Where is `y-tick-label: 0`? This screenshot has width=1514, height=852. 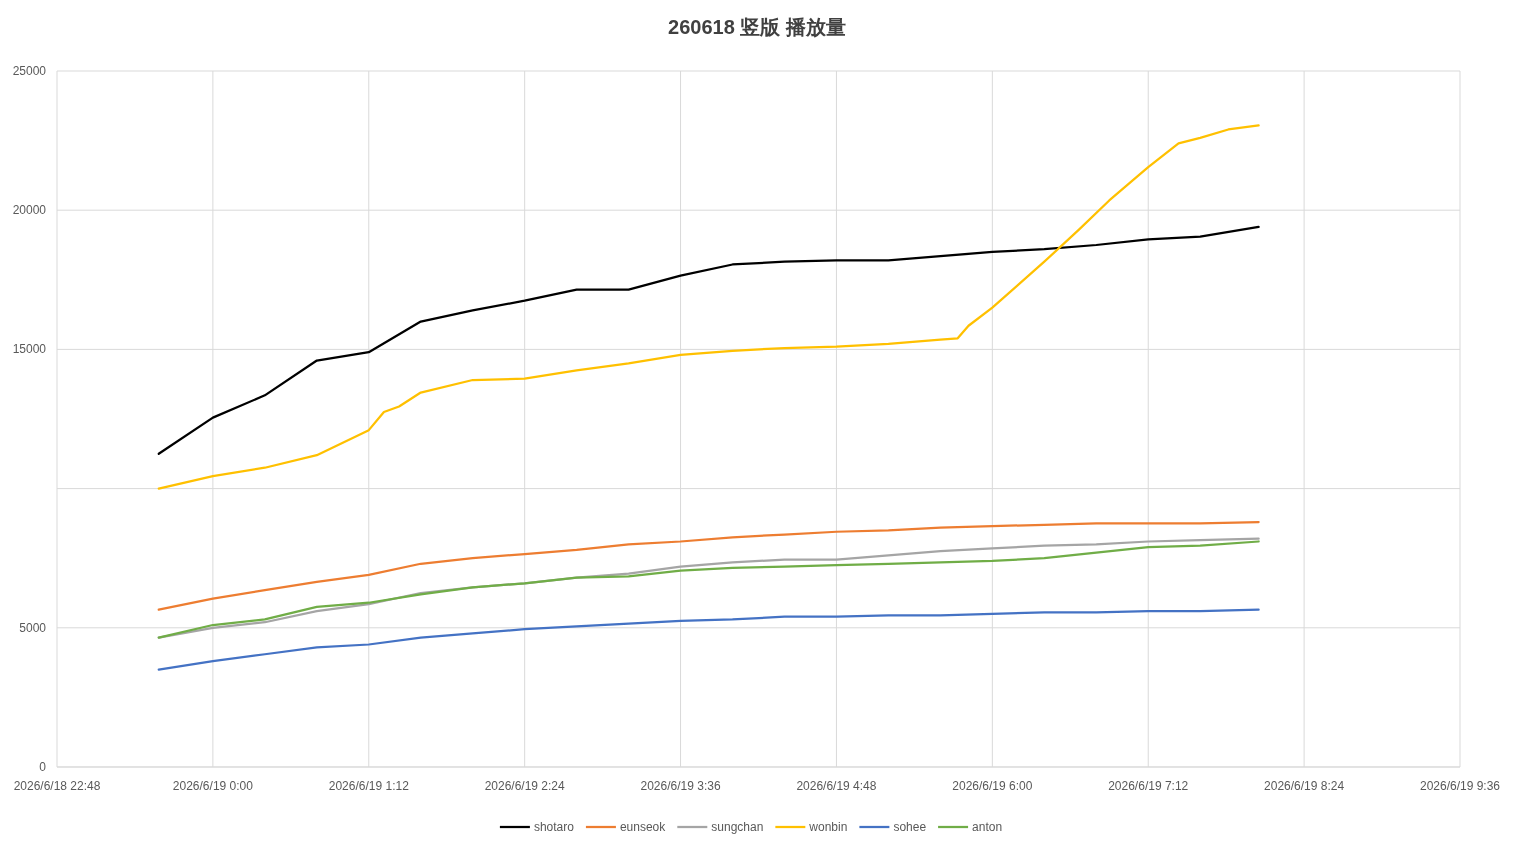 y-tick-label: 0 is located at coordinates (43, 767).